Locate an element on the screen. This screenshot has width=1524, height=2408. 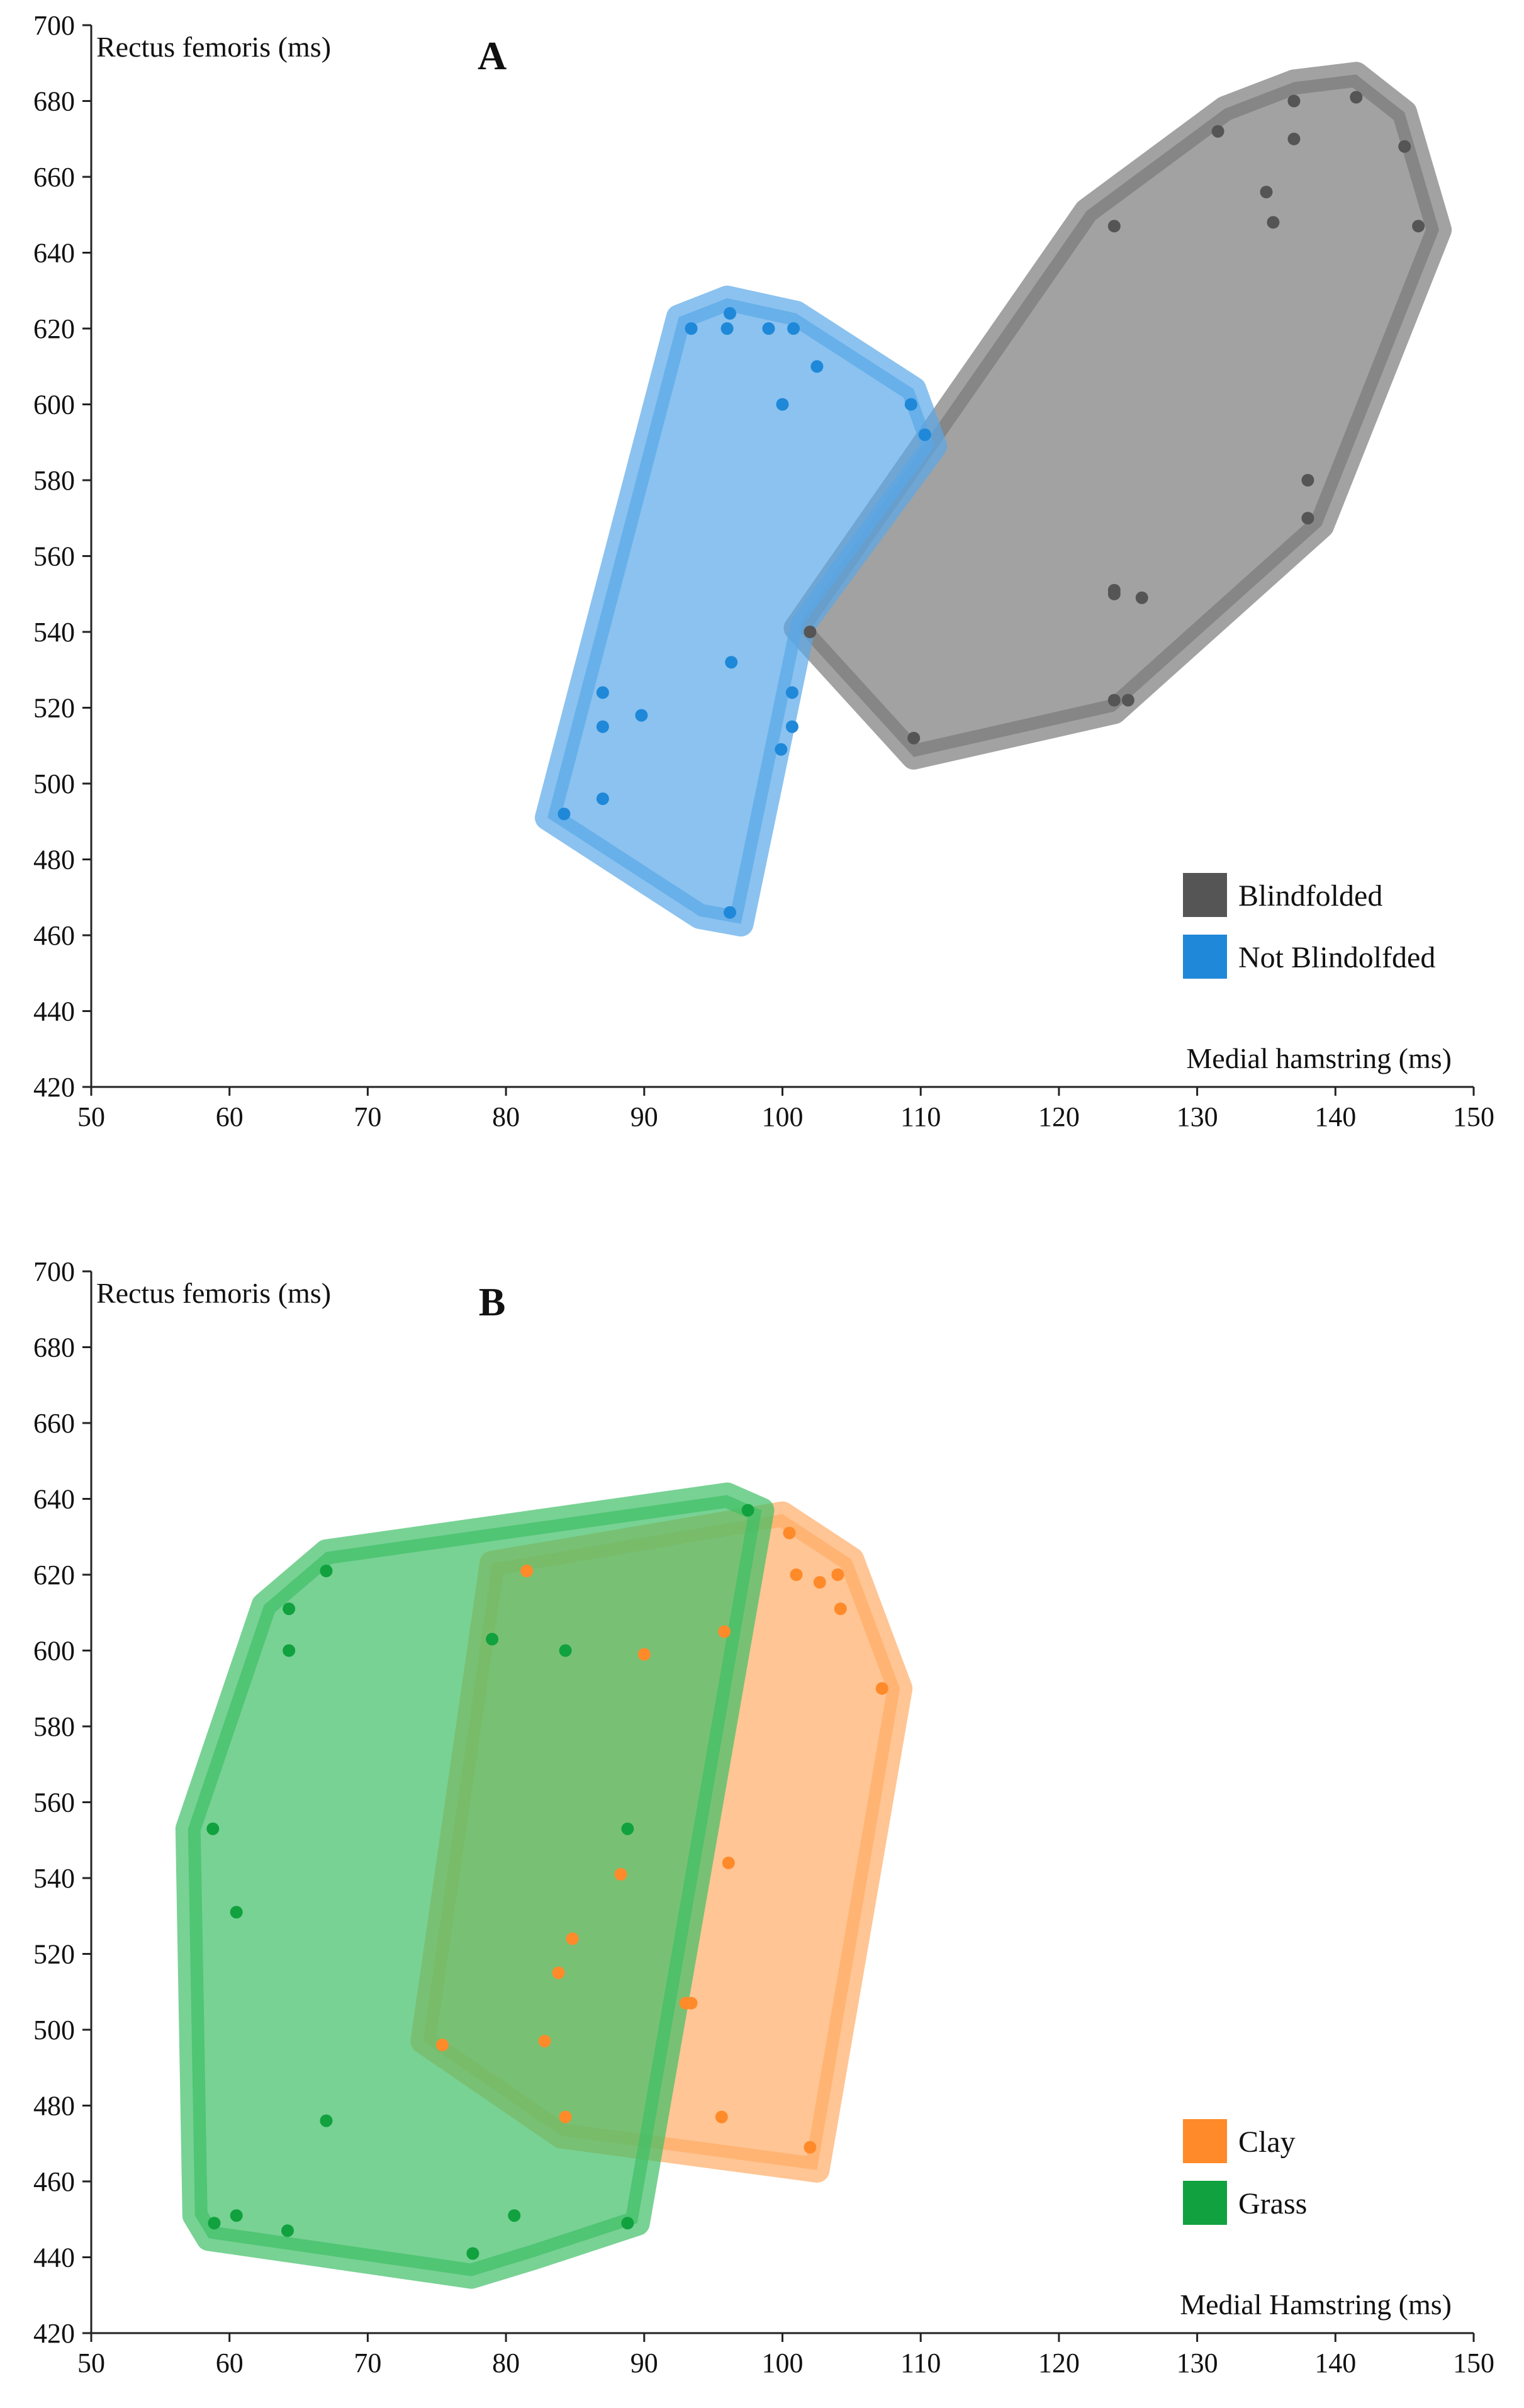
legend: Clay Grass is located at coordinates (1245, 2172).